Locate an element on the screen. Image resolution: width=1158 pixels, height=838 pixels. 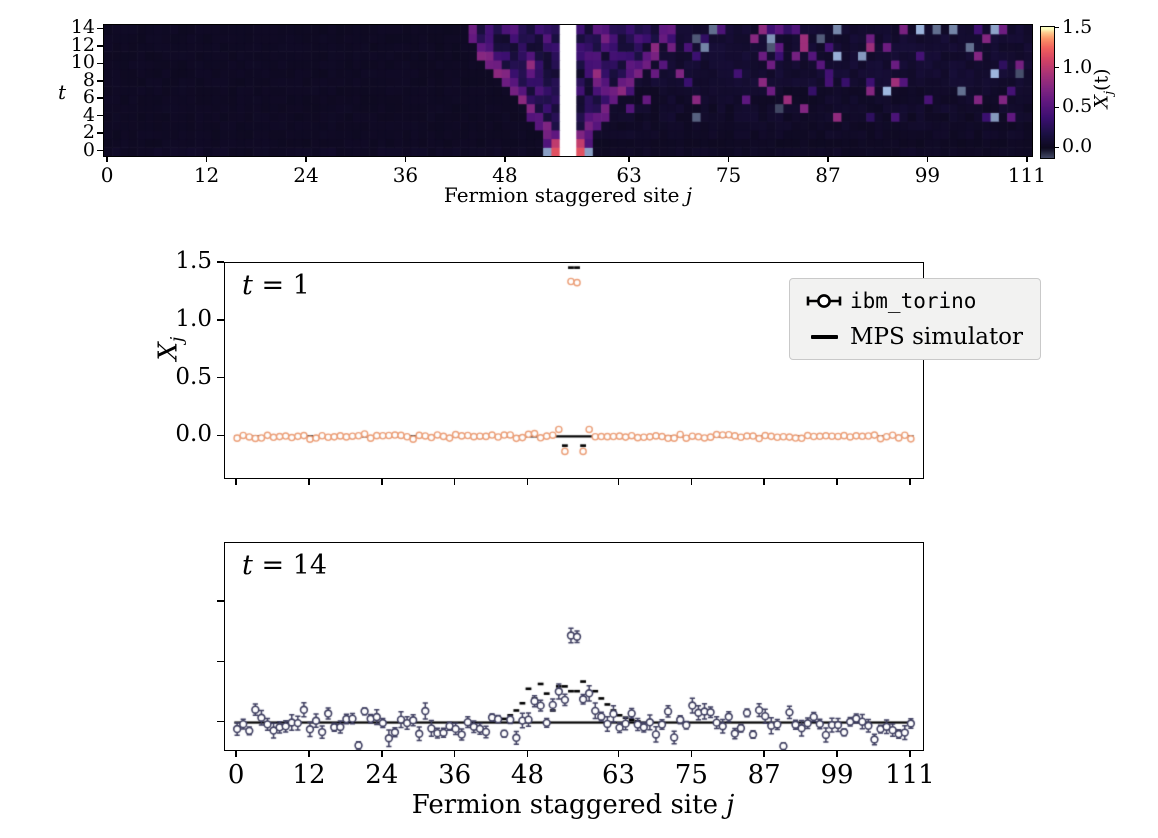
panel-t1-label-var: t is located at coordinates (247, 285).